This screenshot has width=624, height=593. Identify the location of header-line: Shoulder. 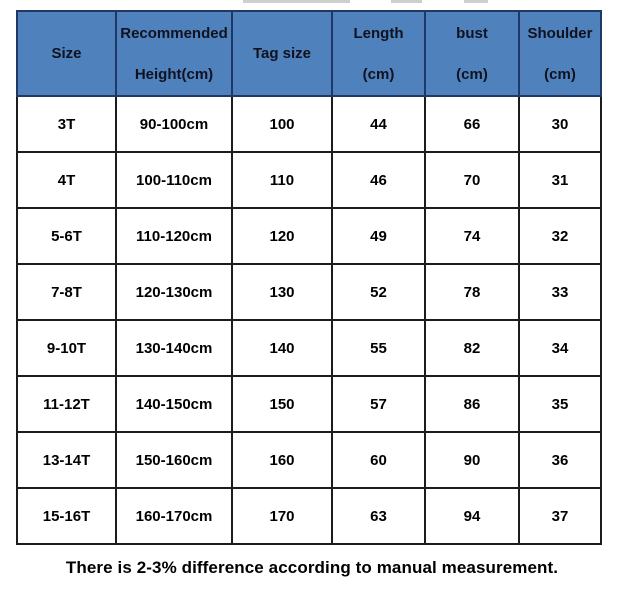
(560, 33).